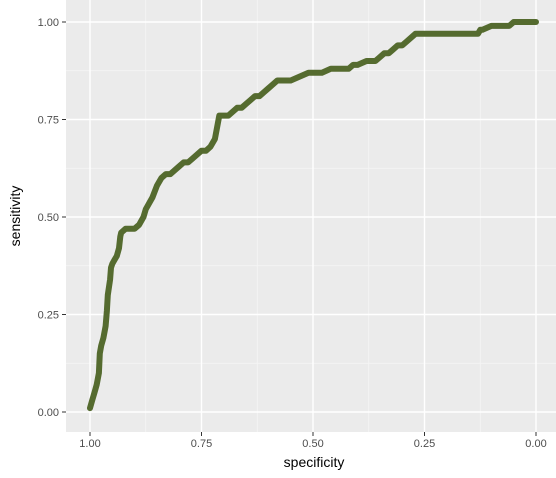 The image size is (556, 478). What do you see at coordinates (424, 444) in the screenshot?
I see `x-tick-label: 0.25` at bounding box center [424, 444].